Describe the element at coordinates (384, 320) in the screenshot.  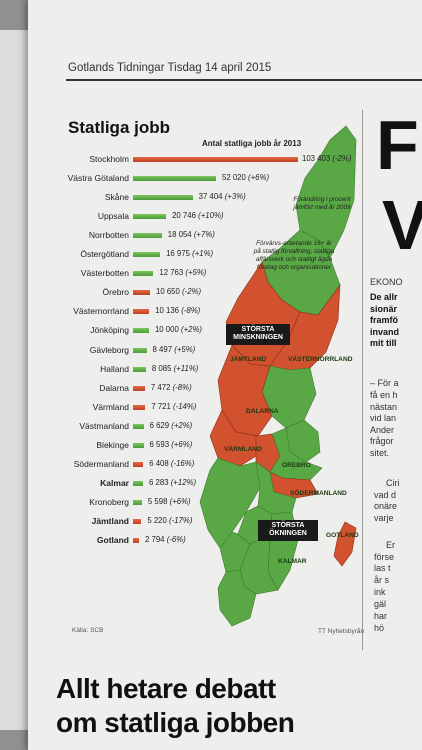
I see `lead-line: framfö` at that location.